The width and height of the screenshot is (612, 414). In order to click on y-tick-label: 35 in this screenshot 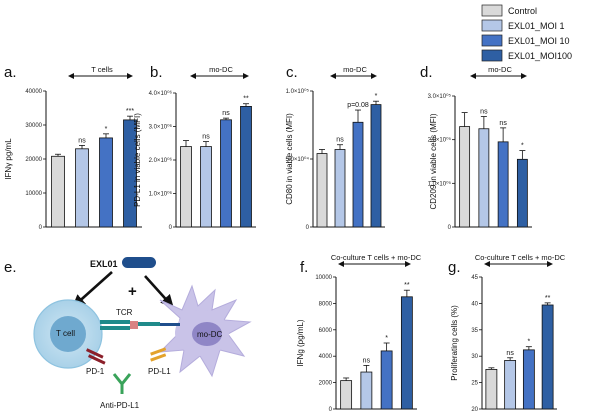, I will do `click(474, 331)`.